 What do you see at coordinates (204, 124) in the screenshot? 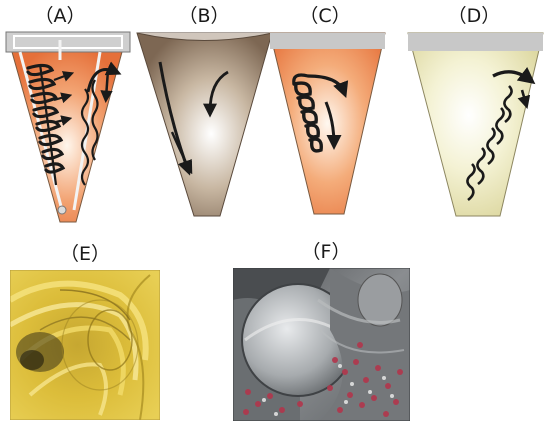
I see `panel-b-cone` at bounding box center [204, 124].